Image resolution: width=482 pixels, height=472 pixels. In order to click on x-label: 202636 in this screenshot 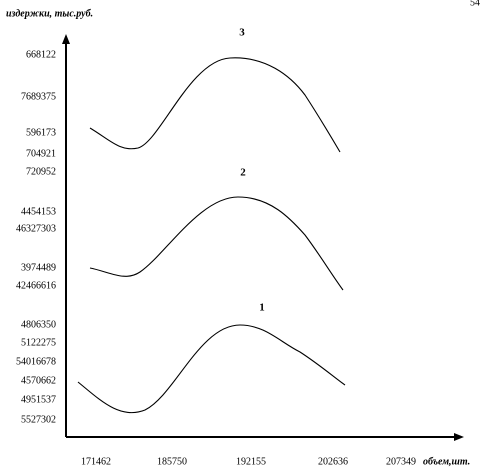, I will do `click(333, 461)`.